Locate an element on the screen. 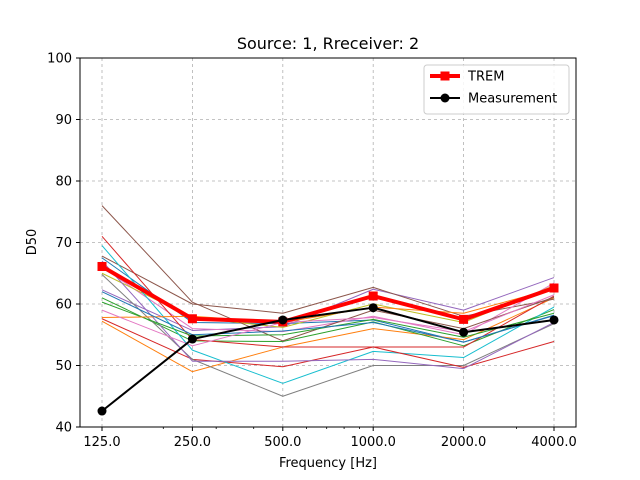 The width and height of the screenshot is (640, 480). legend-trem-label: TREM is located at coordinates (485, 77).